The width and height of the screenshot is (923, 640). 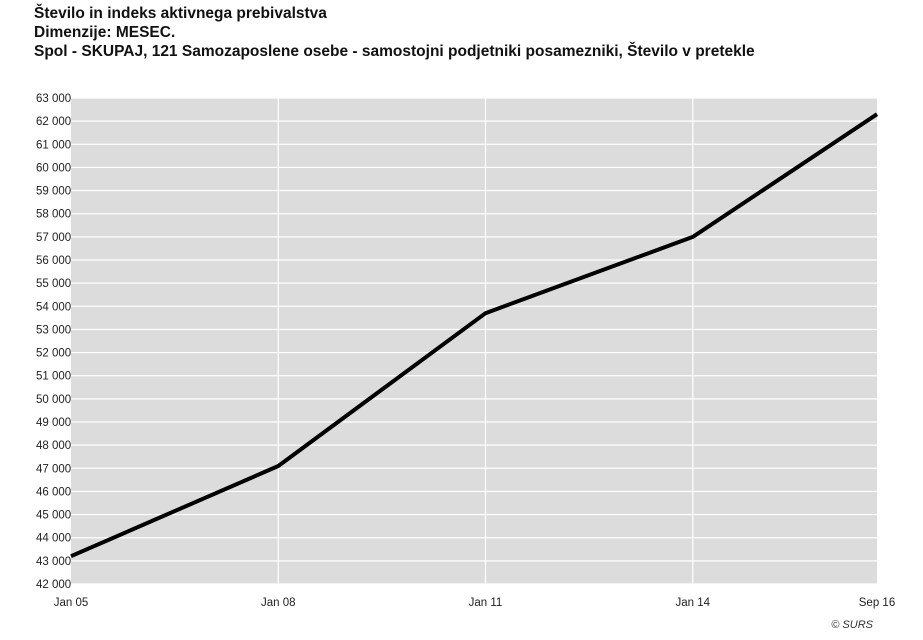 What do you see at coordinates (53, 99) in the screenshot?
I see `y-tick-label: 63 000` at bounding box center [53, 99].